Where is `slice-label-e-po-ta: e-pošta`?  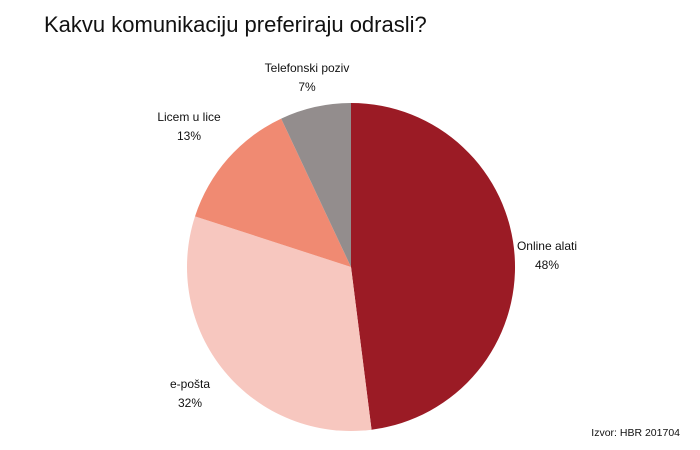
slice-label-e-po-ta: e-pošta is located at coordinates (190, 384).